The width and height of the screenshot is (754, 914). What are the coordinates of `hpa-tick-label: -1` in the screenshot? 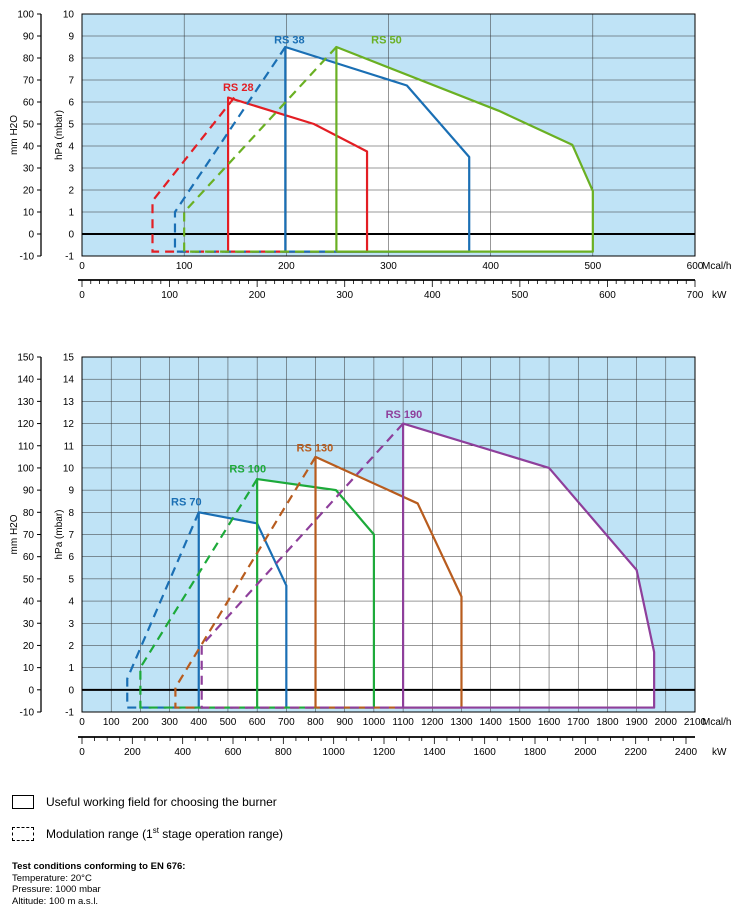 It's located at (69, 257).